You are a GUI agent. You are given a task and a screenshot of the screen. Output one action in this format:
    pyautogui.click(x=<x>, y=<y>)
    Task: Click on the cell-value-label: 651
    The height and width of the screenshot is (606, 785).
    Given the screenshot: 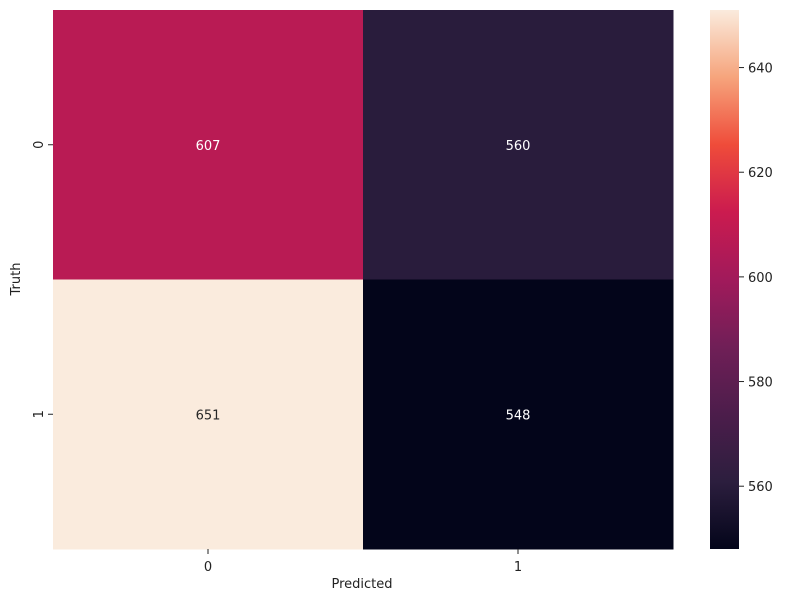 What is the action you would take?
    pyautogui.click(x=208, y=415)
    